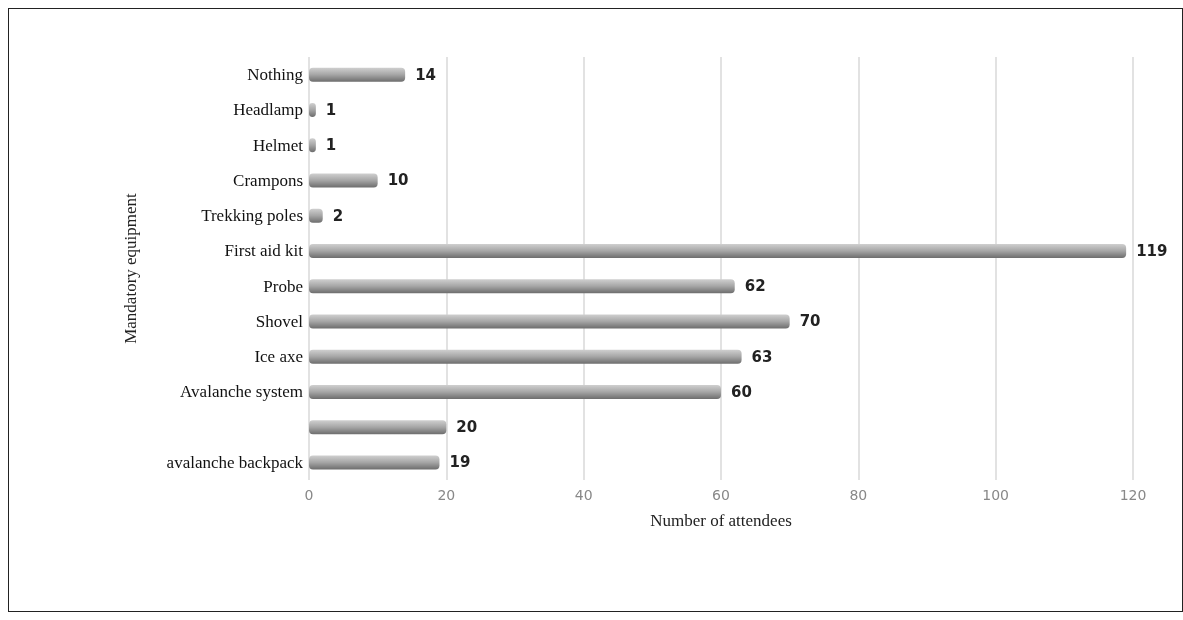 The height and width of the screenshot is (620, 1183). What do you see at coordinates (338, 215) in the screenshot?
I see `data-label: 2` at bounding box center [338, 215].